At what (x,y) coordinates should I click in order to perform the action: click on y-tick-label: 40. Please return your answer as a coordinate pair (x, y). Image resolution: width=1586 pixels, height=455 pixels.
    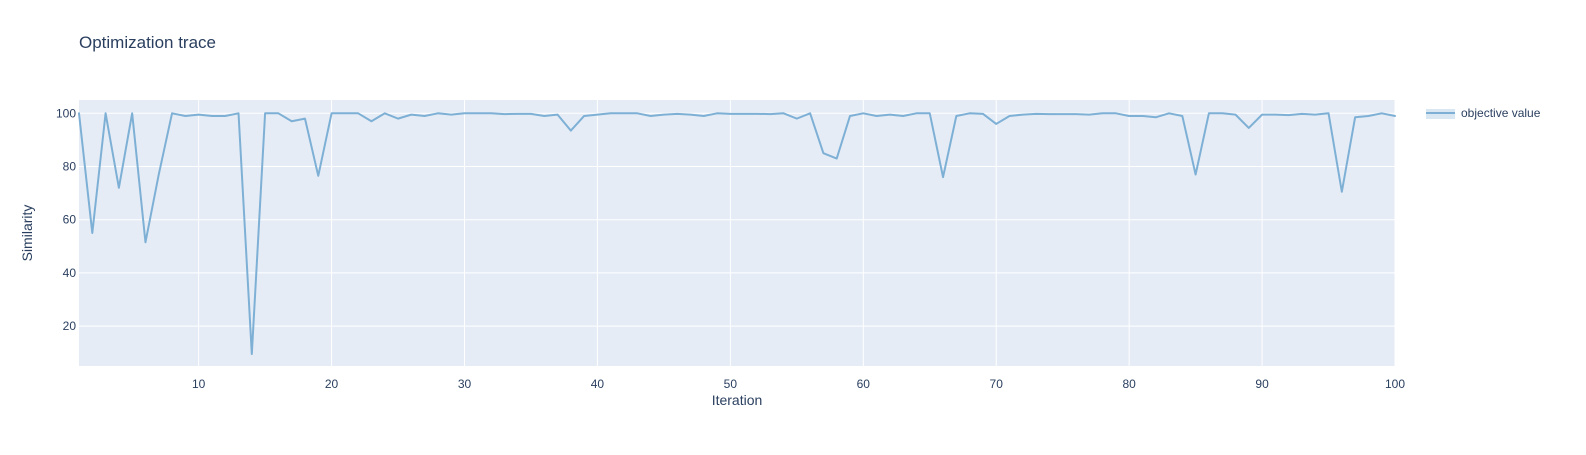
    Looking at the image, I should click on (70, 273).